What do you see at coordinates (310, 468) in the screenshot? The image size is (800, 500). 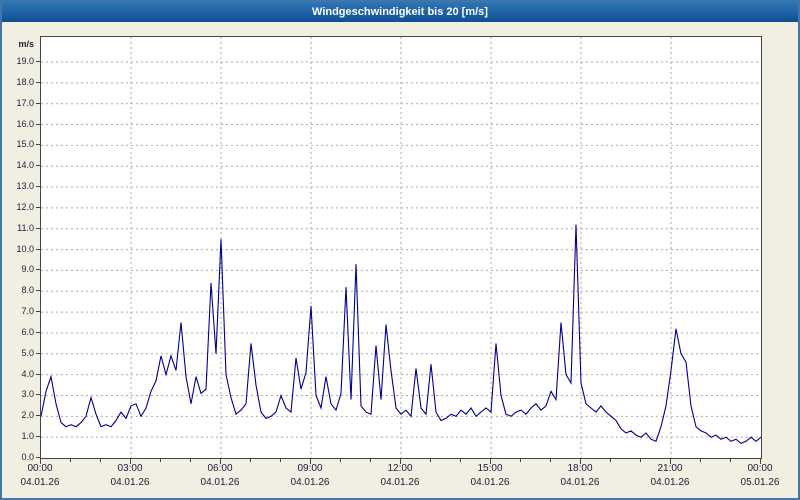 I see `x-axis-time-label: 09:00` at bounding box center [310, 468].